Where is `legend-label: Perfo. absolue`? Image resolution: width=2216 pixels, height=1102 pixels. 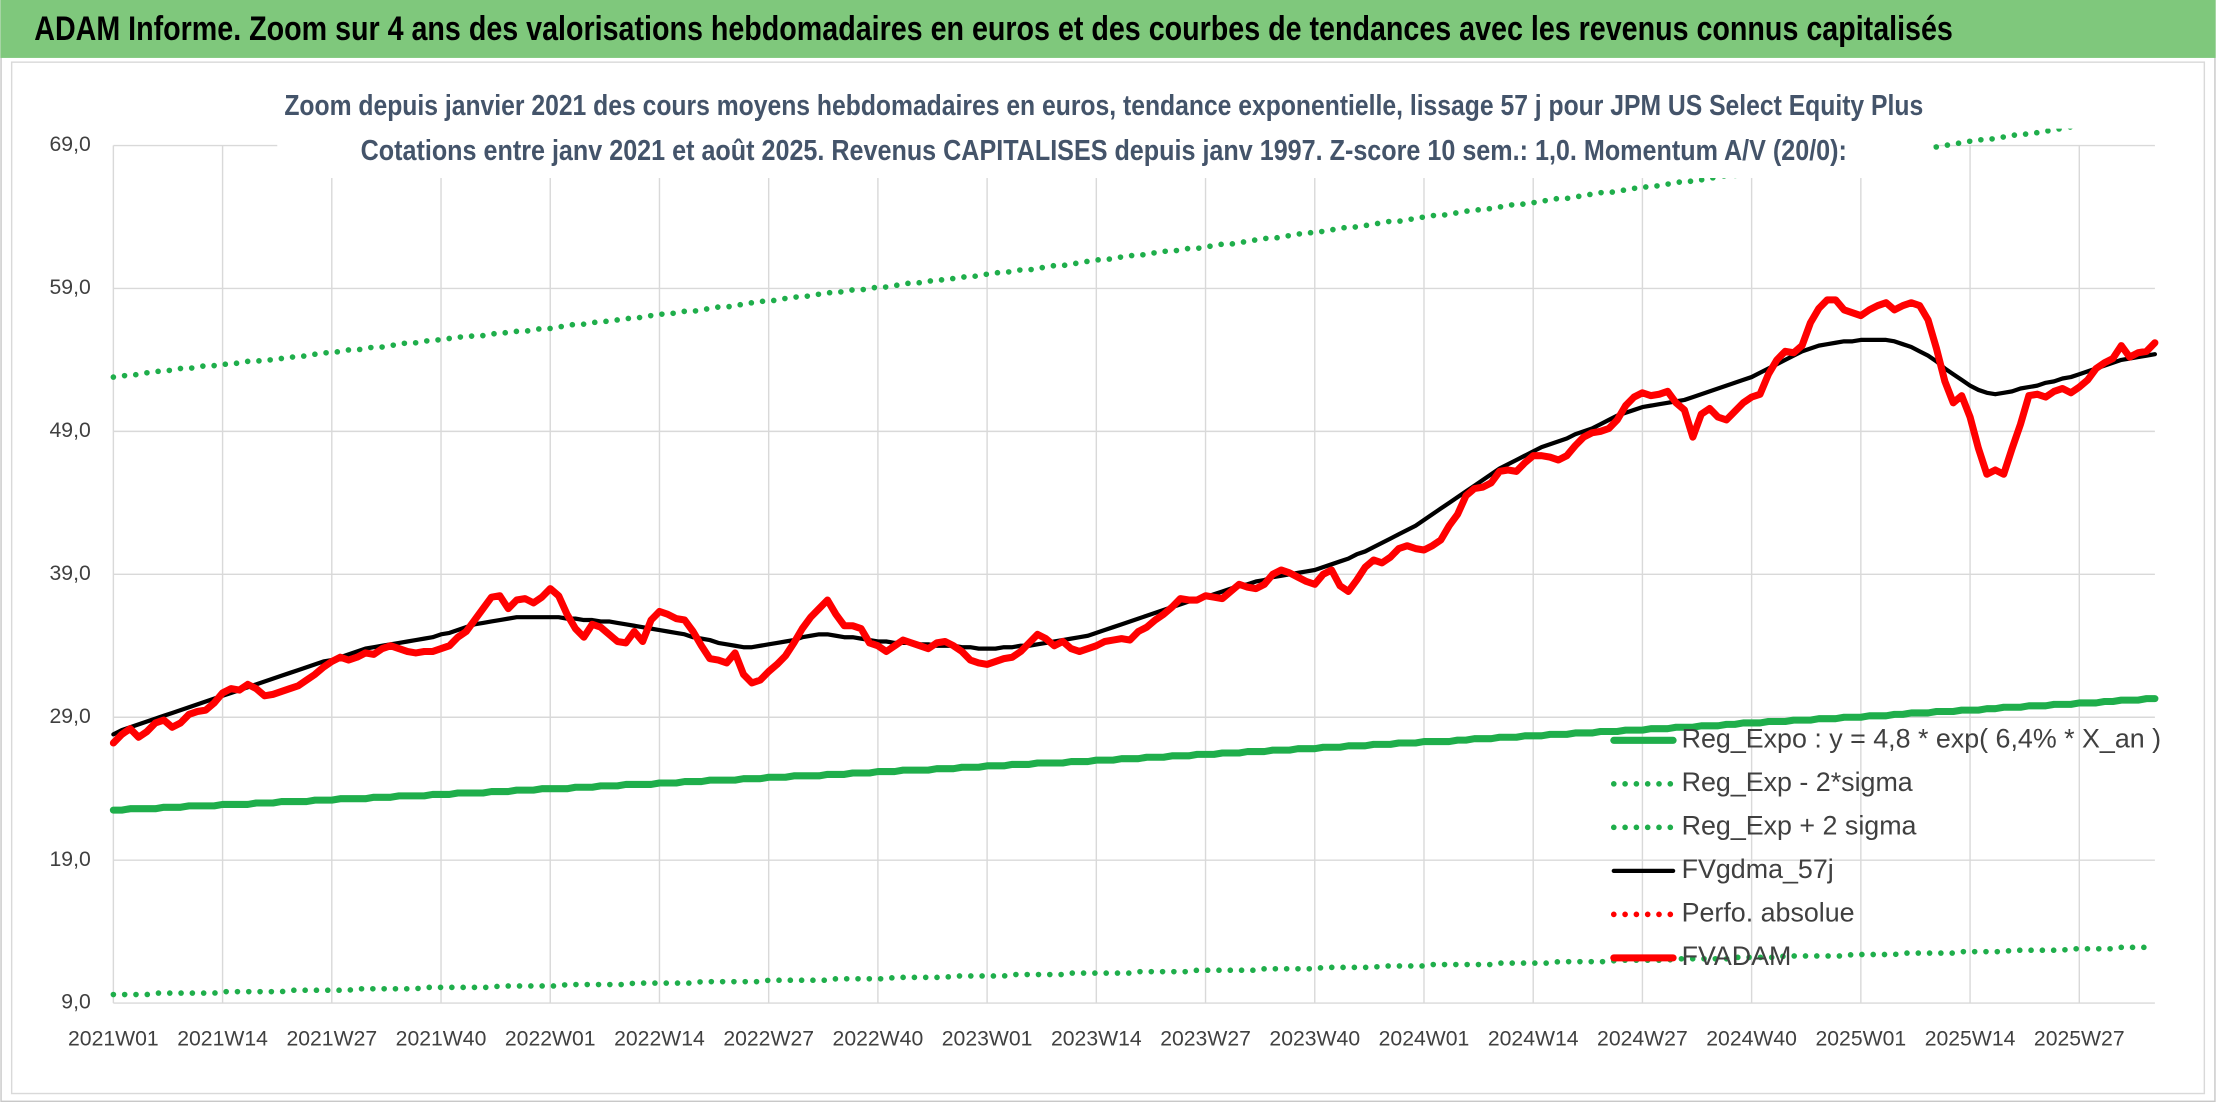 legend-label: Perfo. absolue is located at coordinates (1768, 912).